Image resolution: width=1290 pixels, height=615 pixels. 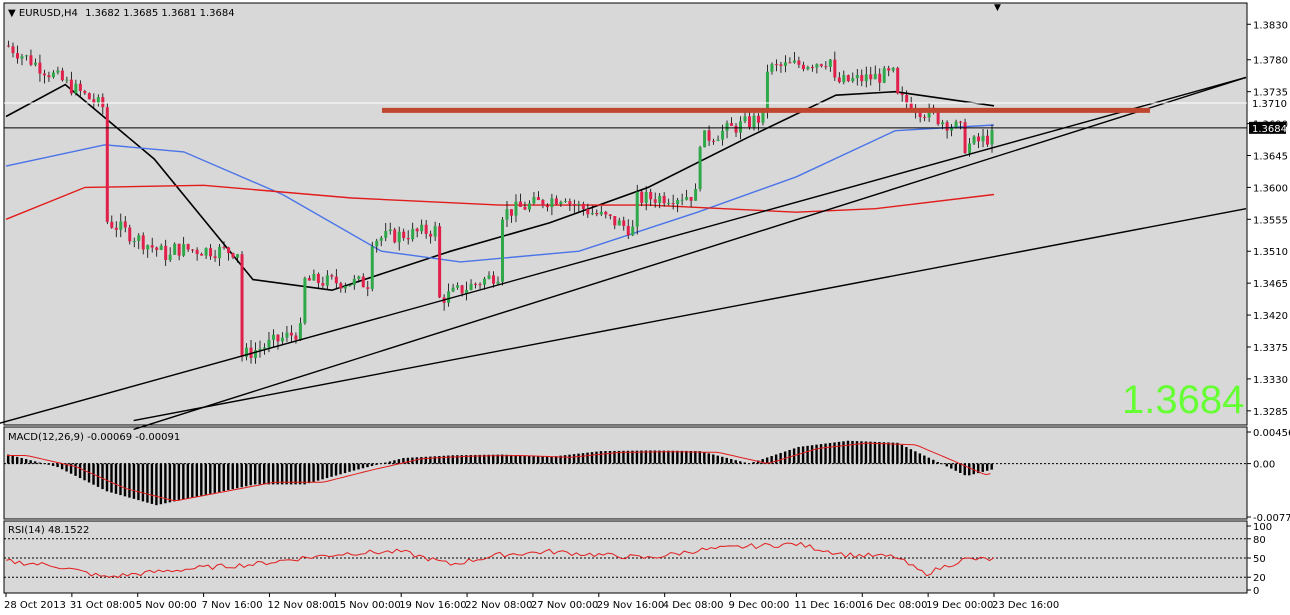 What do you see at coordinates (1270, 284) in the screenshot?
I see `price-tick-label: 1.3465` at bounding box center [1270, 284].